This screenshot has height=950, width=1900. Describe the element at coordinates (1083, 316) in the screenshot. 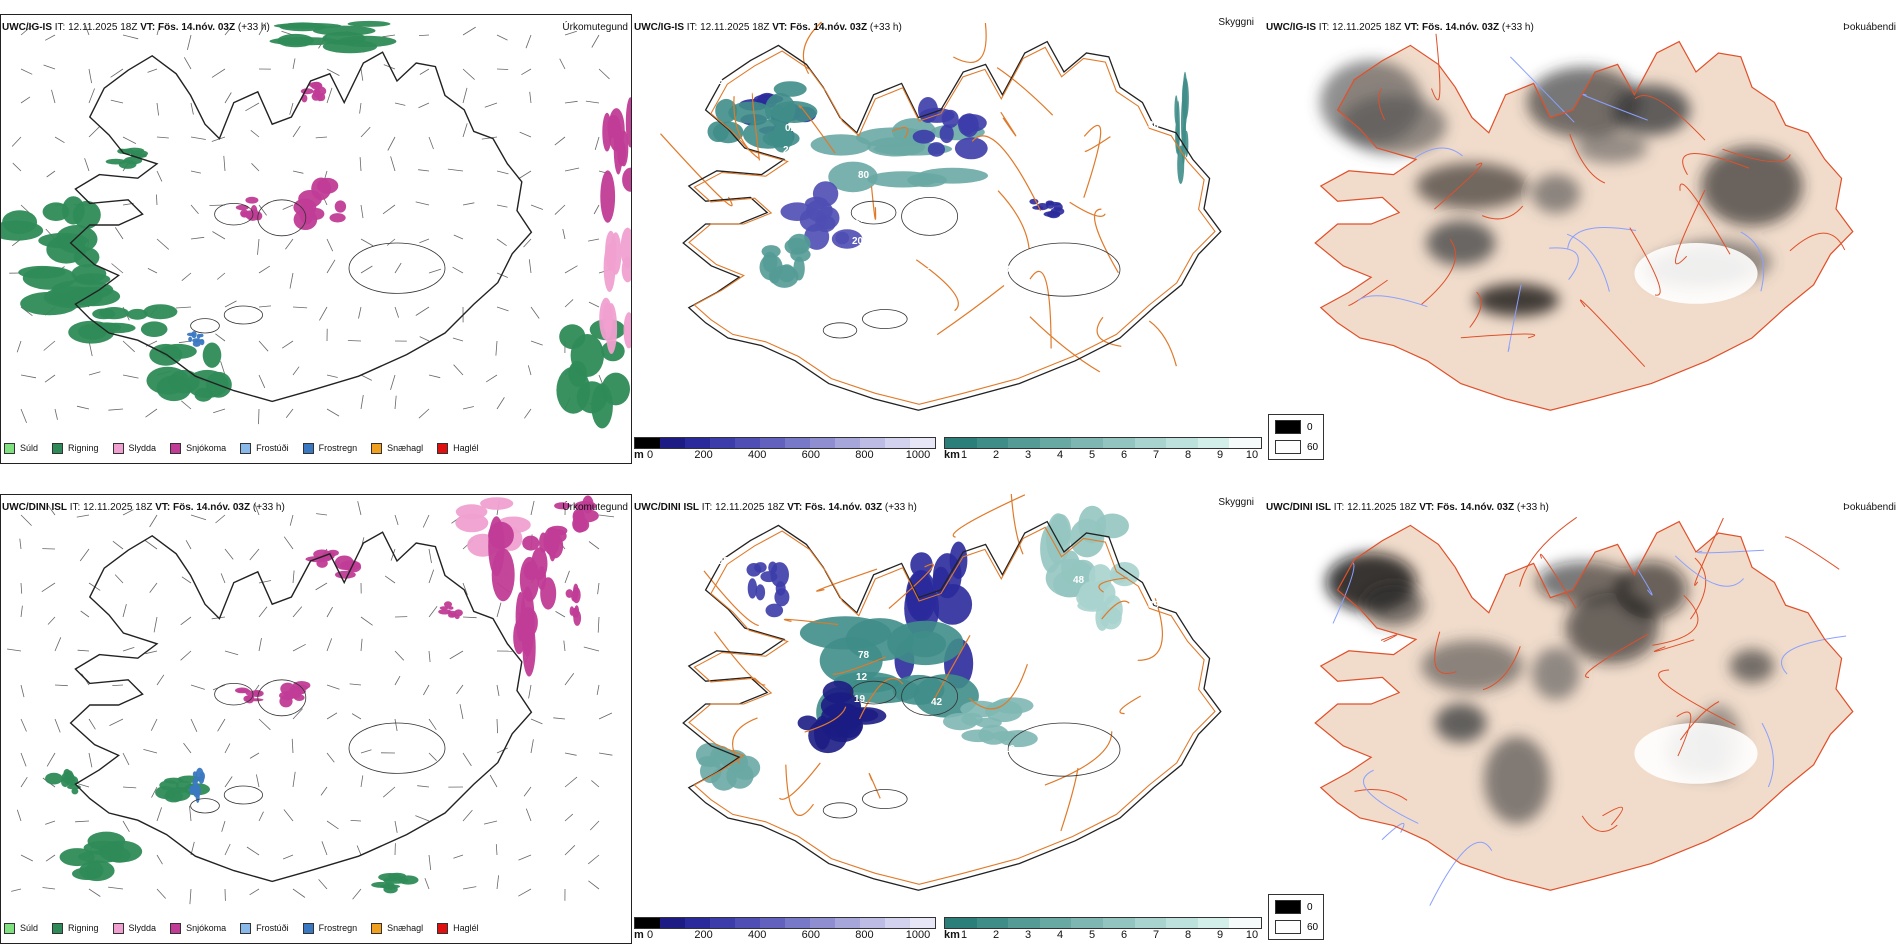

I see `cloud-base-value: 14` at that location.